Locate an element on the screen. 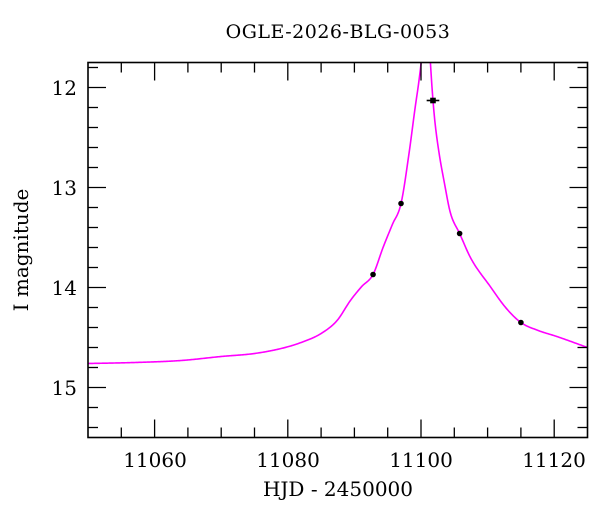 This screenshot has height=512, width=600. y-tick-label: 13 is located at coordinates (64, 188).